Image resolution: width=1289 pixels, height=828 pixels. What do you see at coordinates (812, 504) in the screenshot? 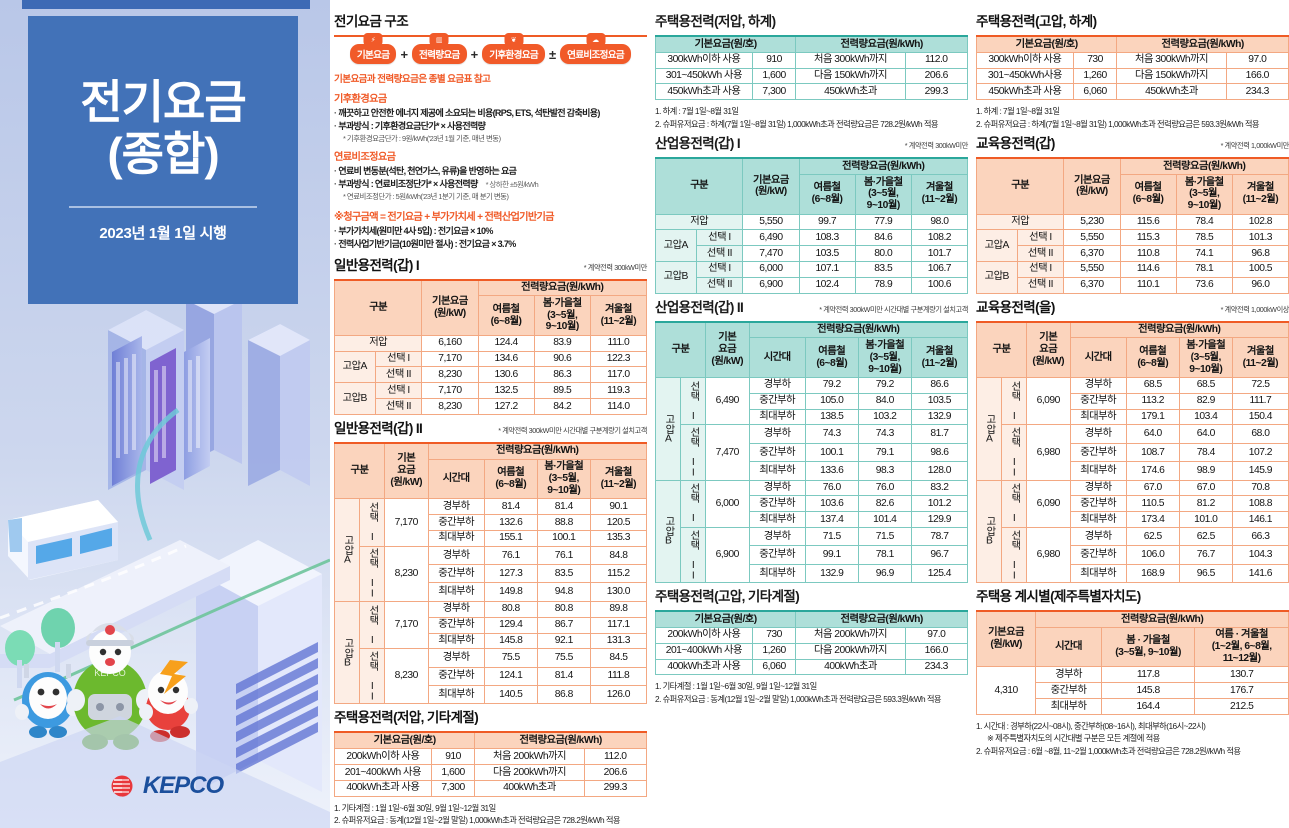
I see `table-row: 중간부하 103.6 82.6 101.2` at bounding box center [812, 504].